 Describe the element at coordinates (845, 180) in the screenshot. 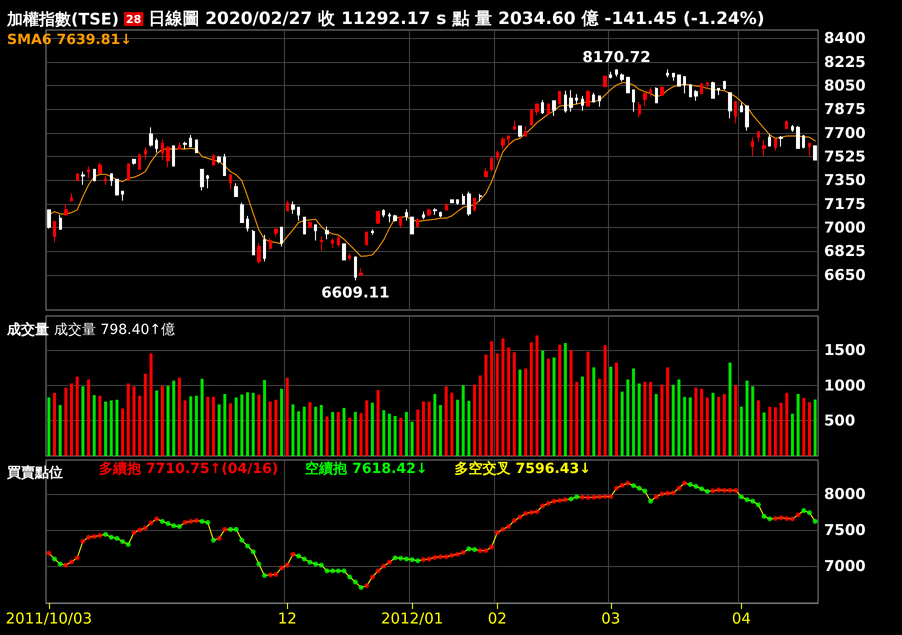

I see `y-tick-label: 7350` at that location.